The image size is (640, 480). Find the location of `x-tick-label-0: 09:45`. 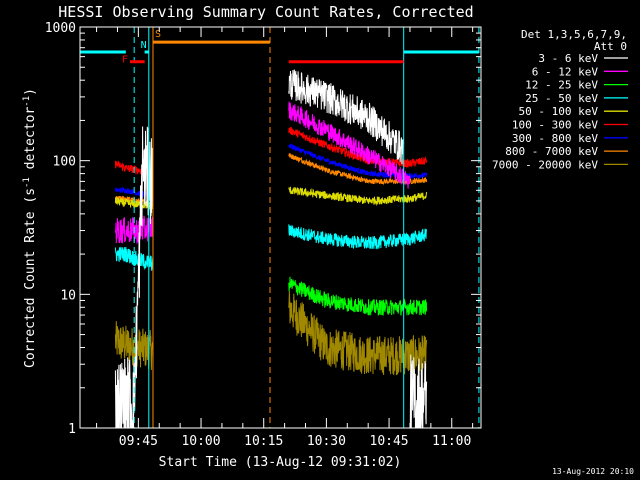

x-tick-label-0: 09:45 is located at coordinates (138, 441).